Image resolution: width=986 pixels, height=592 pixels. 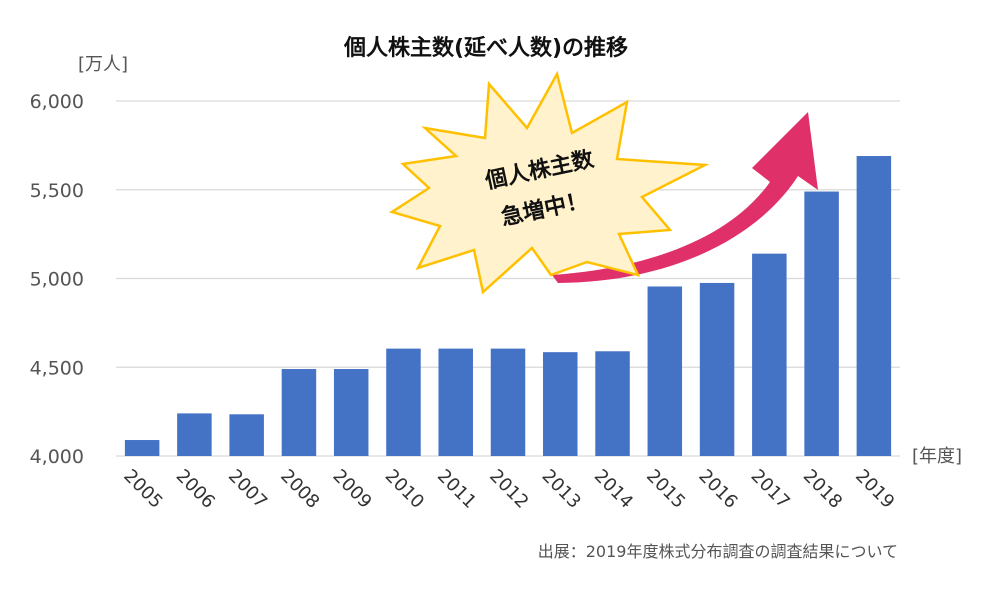 What do you see at coordinates (717, 369) in the screenshot?
I see `bar-2016` at bounding box center [717, 369].